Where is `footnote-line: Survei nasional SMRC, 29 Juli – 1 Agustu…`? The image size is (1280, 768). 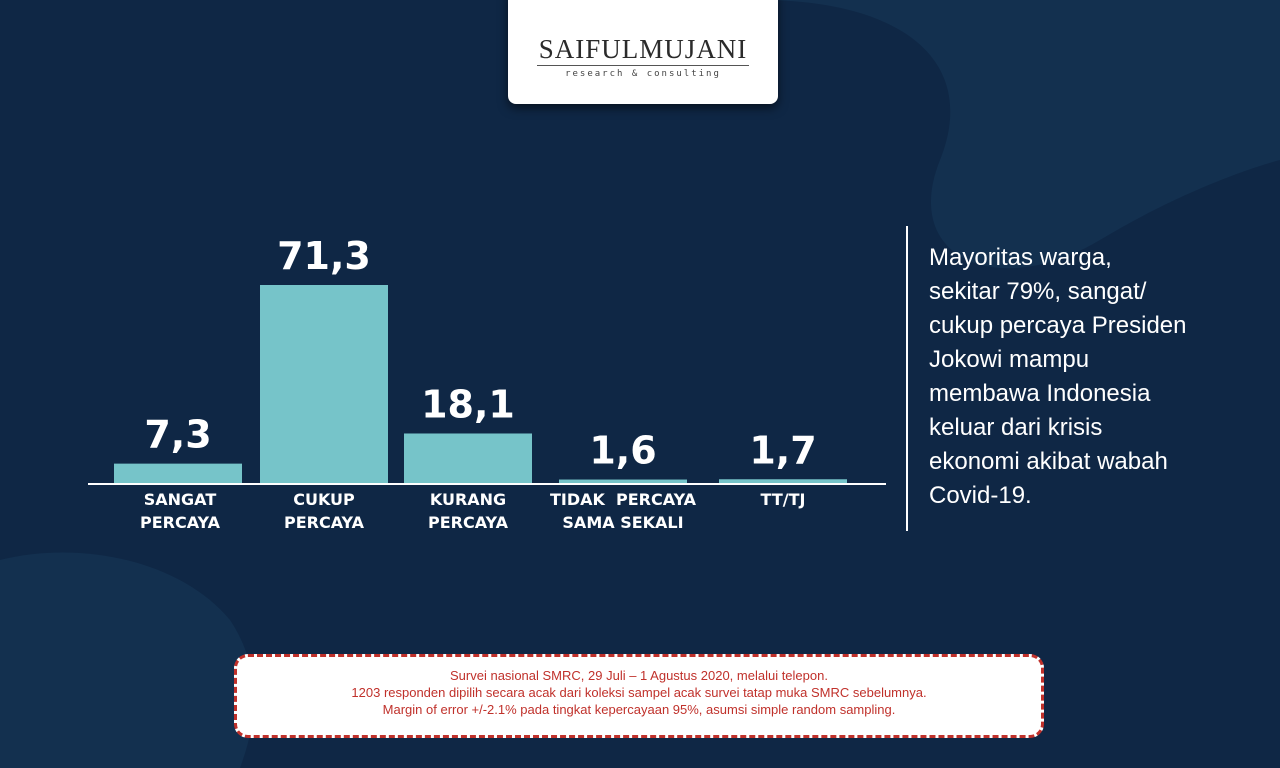 footnote-line: Survei nasional SMRC, 29 Juli – 1 Agustu… is located at coordinates (639, 675).